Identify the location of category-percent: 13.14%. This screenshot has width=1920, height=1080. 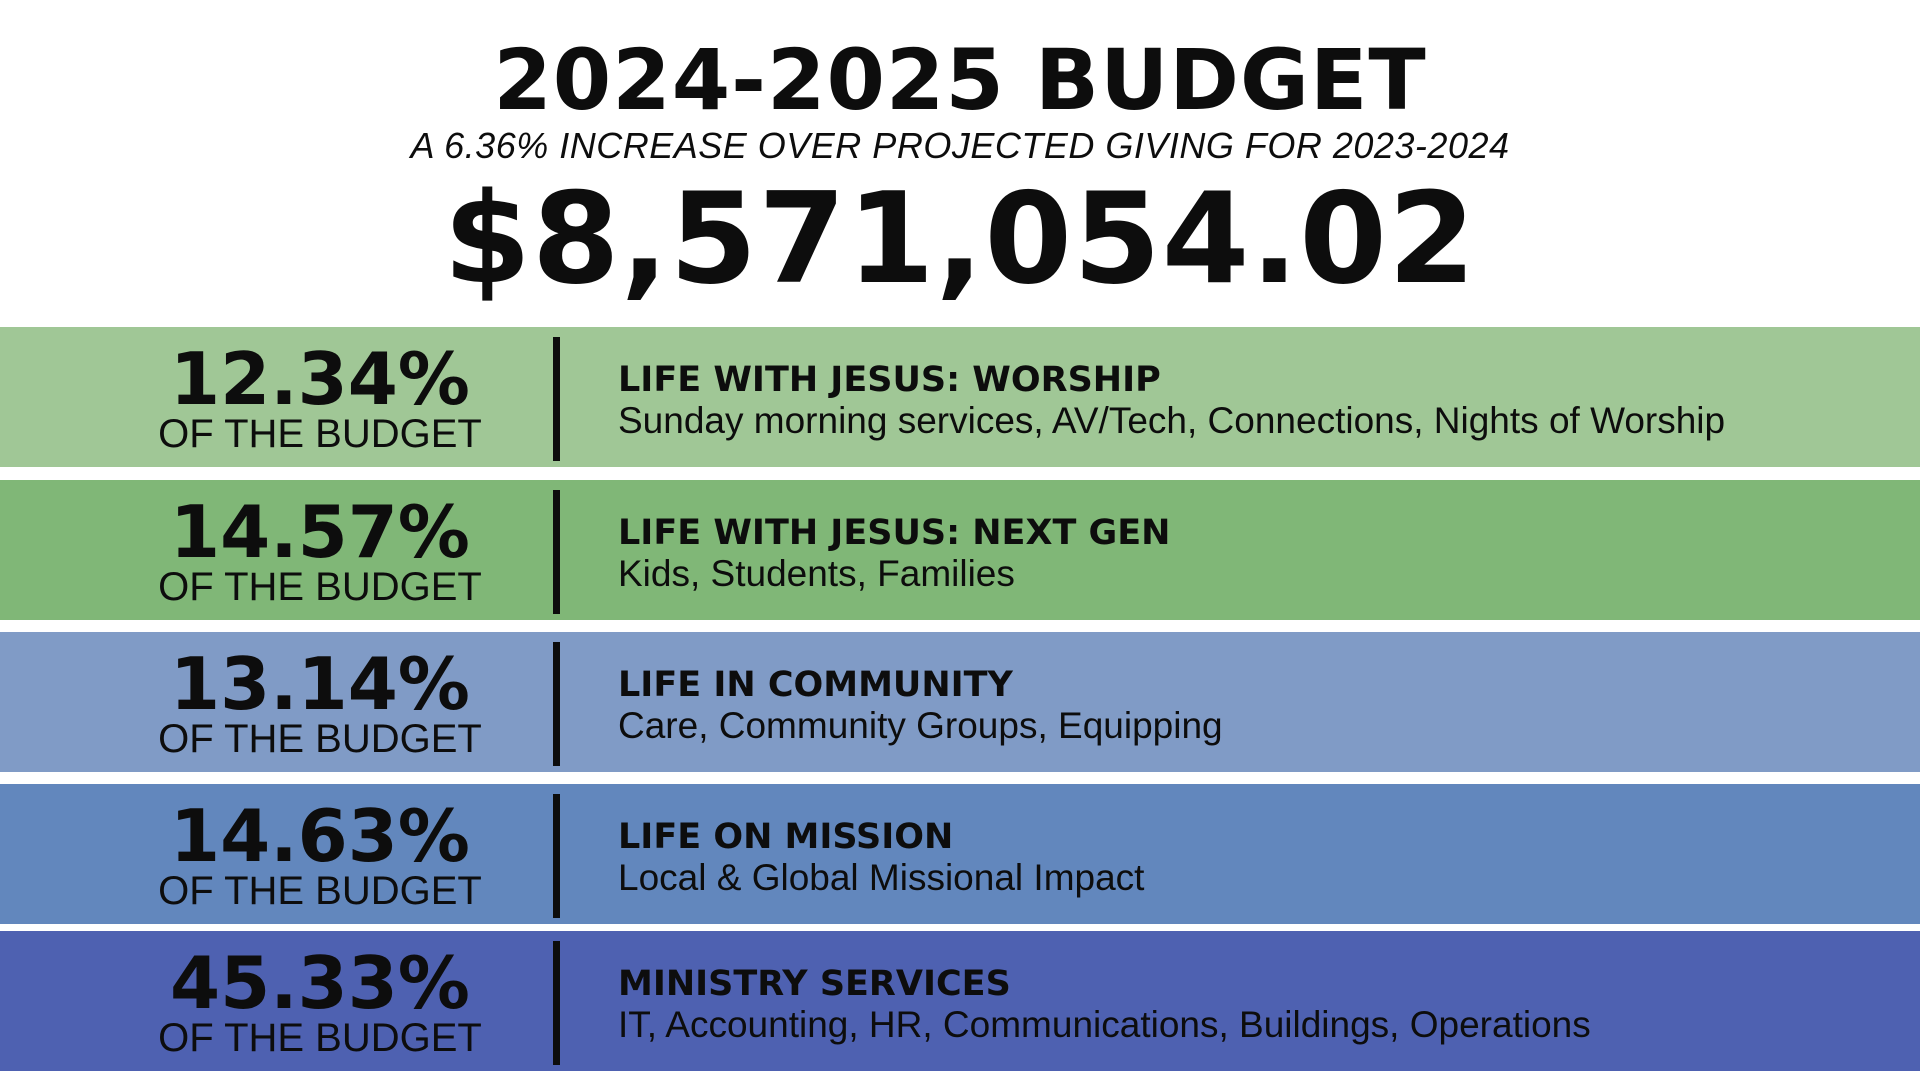
(320, 684).